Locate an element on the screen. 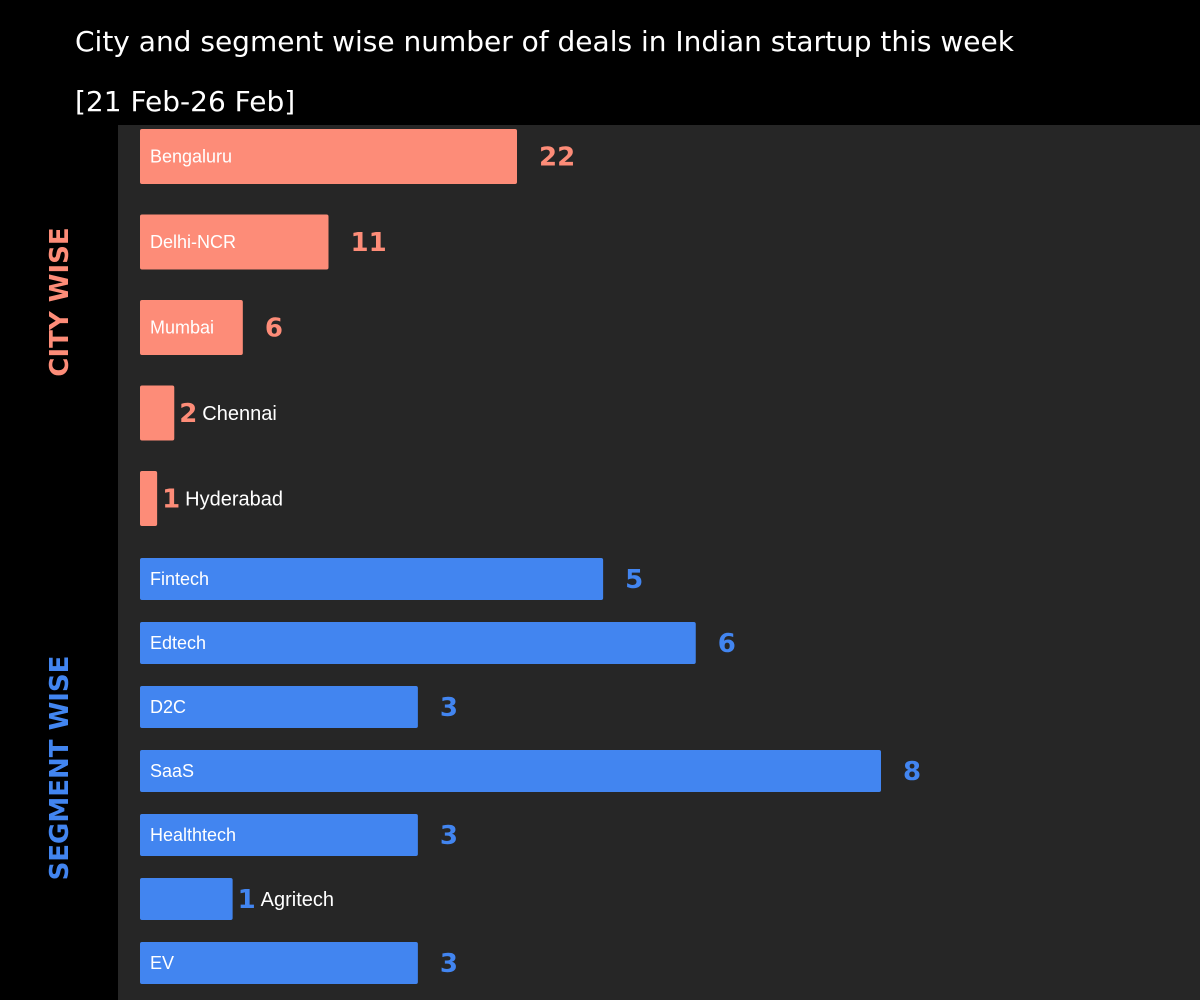 The width and height of the screenshot is (1200, 1000). value-label-chennai: 2 is located at coordinates (188, 414).